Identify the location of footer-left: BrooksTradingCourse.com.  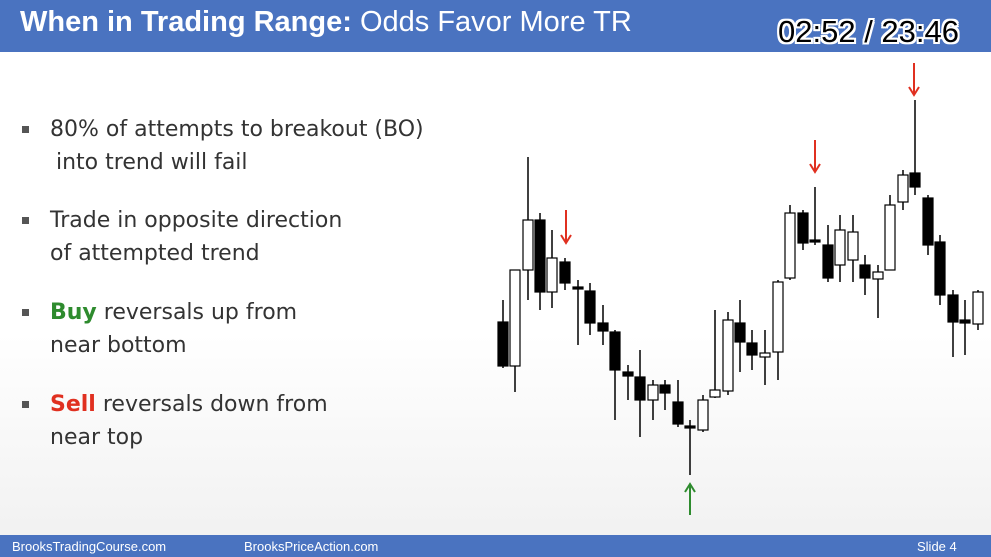
(89, 546).